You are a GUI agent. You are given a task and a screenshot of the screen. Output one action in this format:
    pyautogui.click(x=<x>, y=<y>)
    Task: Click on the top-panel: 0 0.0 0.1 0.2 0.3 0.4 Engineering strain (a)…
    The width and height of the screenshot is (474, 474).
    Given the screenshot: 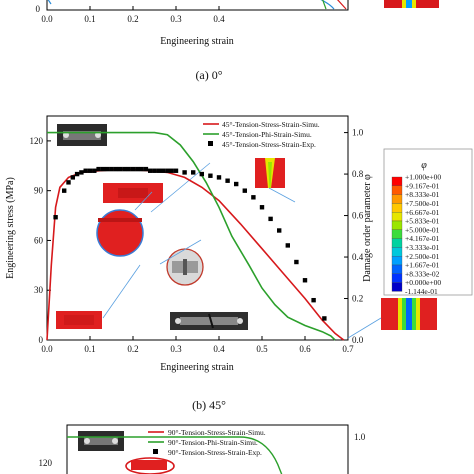 What is the action you would take?
    pyautogui.click(x=237, y=41)
    